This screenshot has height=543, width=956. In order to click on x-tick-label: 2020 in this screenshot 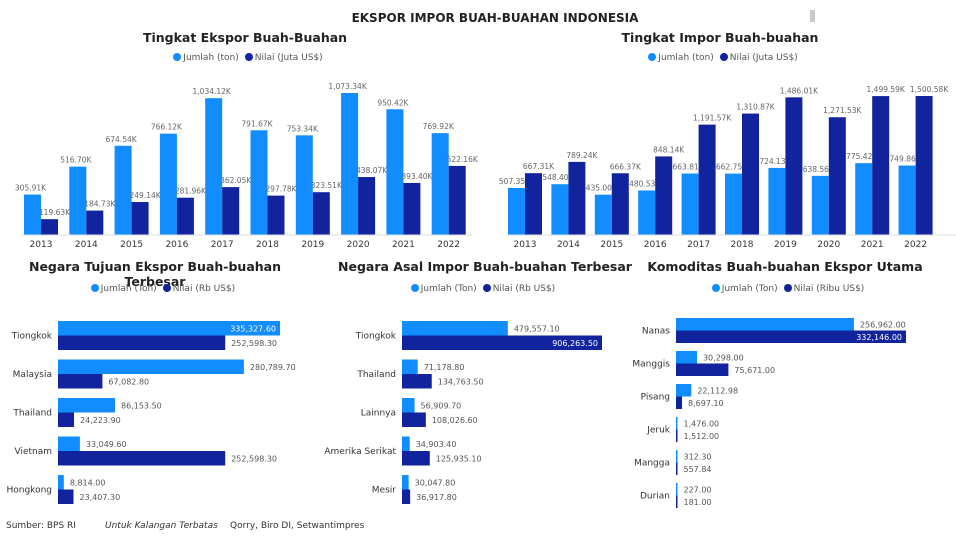, I will do `click(828, 245)`.